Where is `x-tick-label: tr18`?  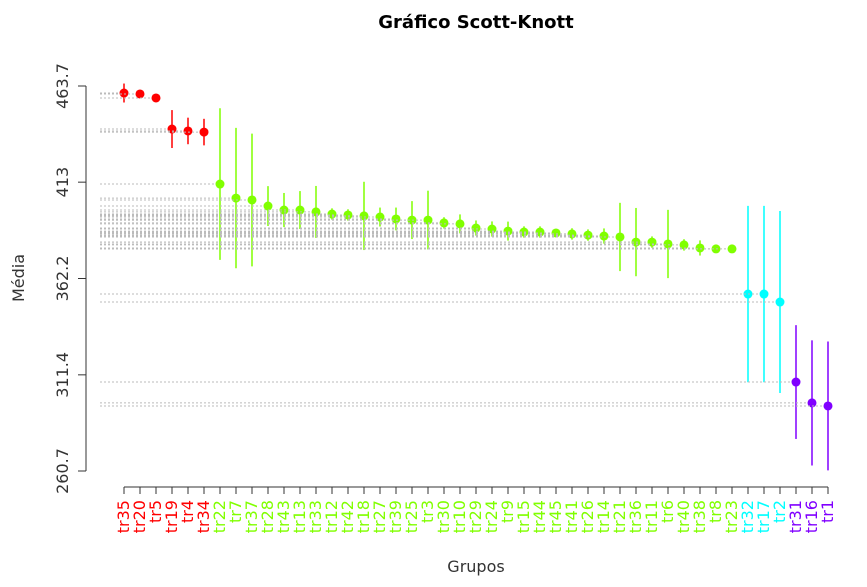 x-tick-label: tr18 is located at coordinates (363, 516).